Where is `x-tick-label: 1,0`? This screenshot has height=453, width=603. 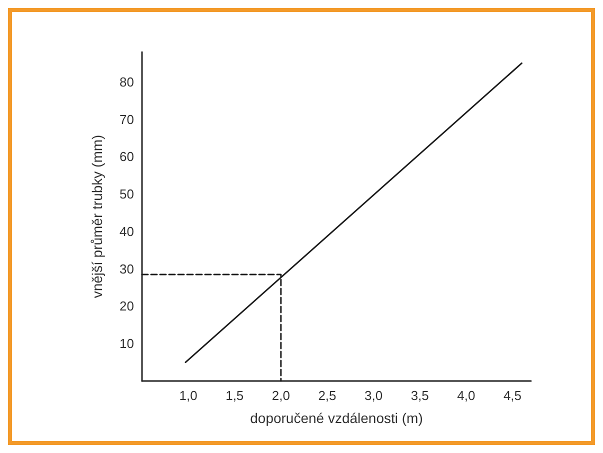
x-tick-label: 1,0 is located at coordinates (188, 395).